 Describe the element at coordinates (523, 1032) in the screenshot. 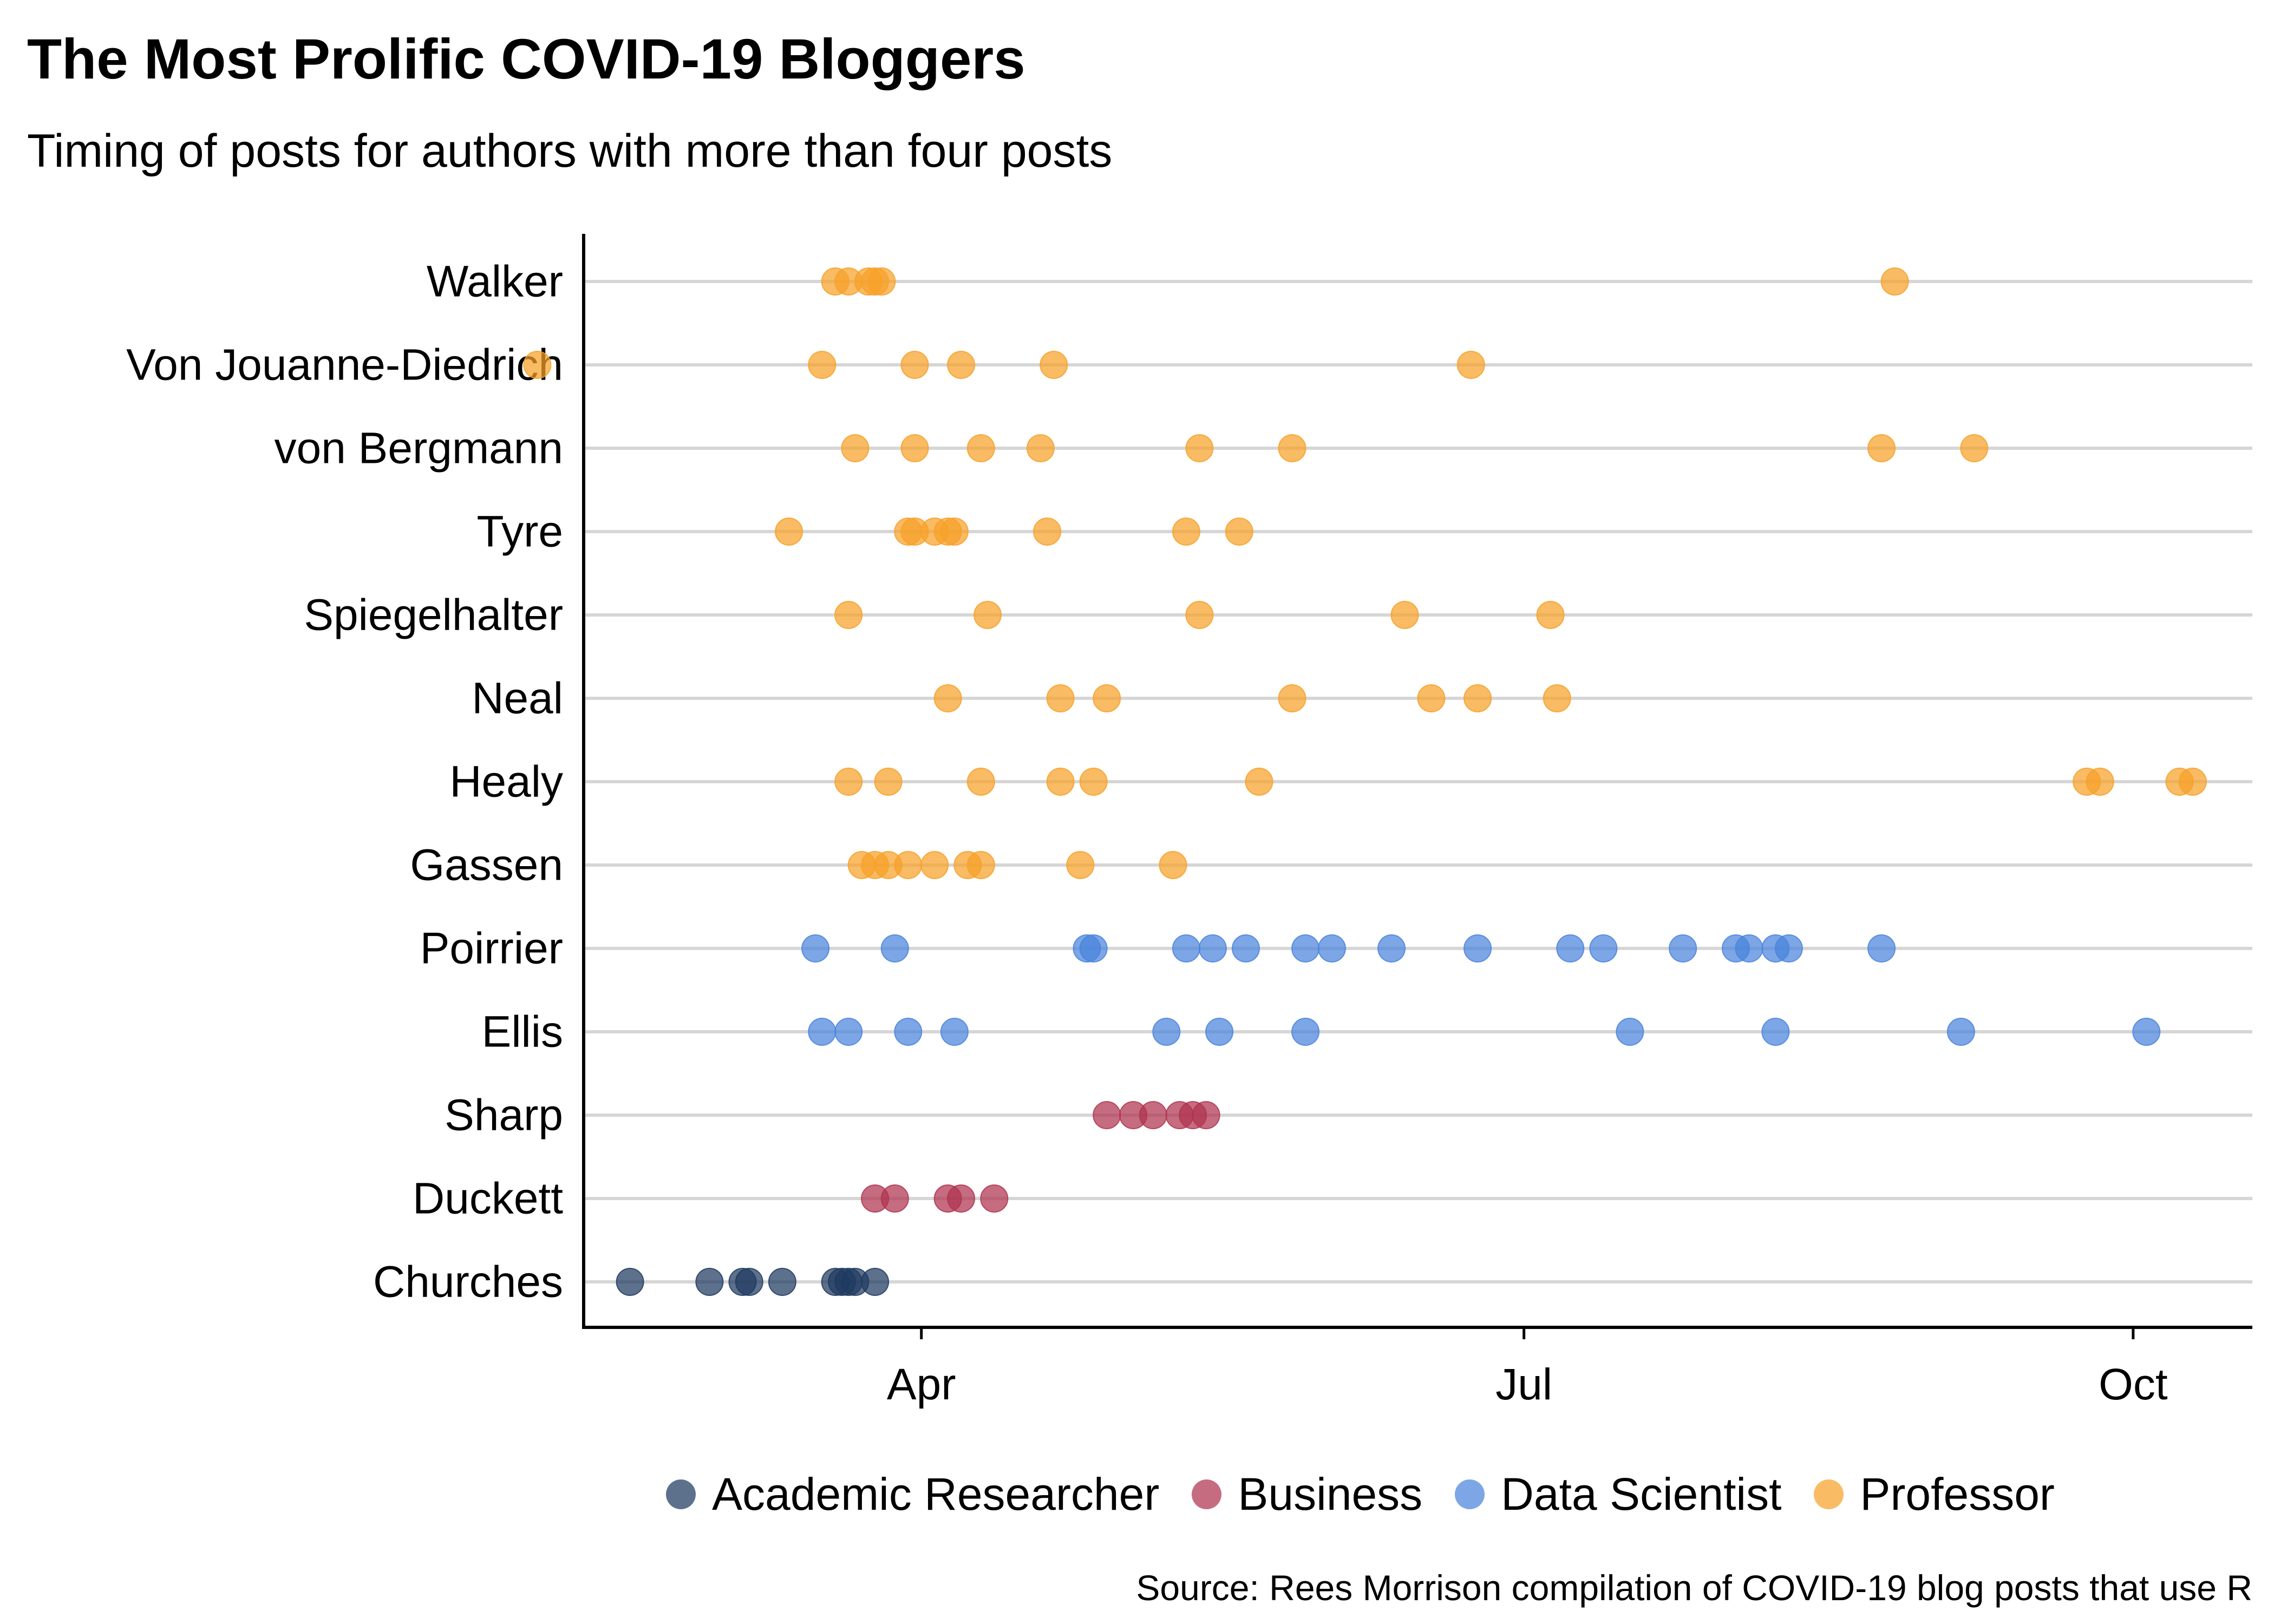

I see `y-tick-label: Ellis` at that location.